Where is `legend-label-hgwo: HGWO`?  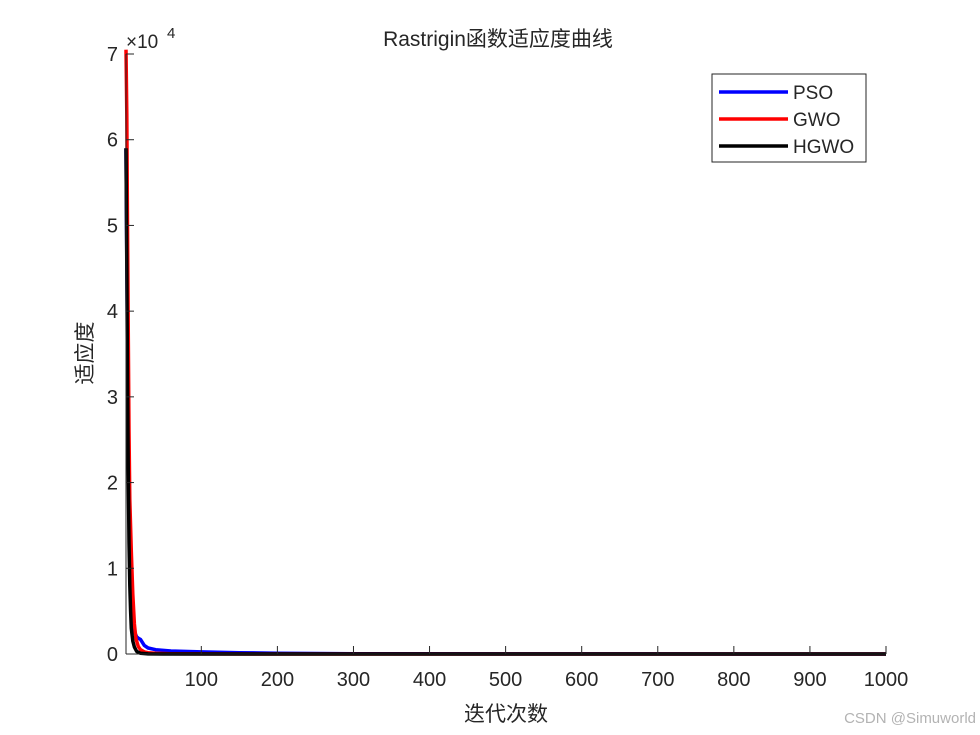 legend-label-hgwo: HGWO is located at coordinates (823, 147).